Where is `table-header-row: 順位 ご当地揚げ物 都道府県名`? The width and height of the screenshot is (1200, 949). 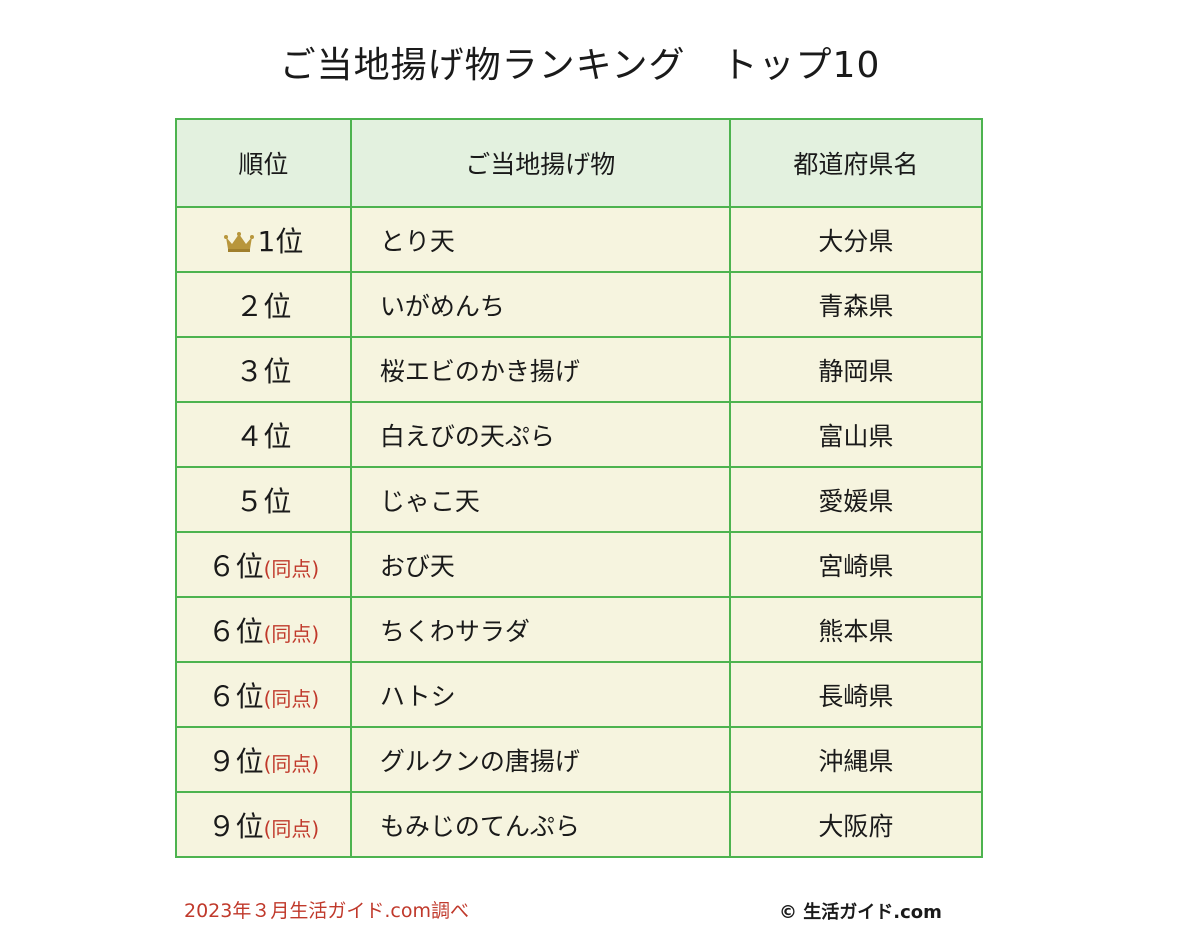 table-header-row: 順位 ご当地揚げ物 都道府県名 is located at coordinates (579, 163).